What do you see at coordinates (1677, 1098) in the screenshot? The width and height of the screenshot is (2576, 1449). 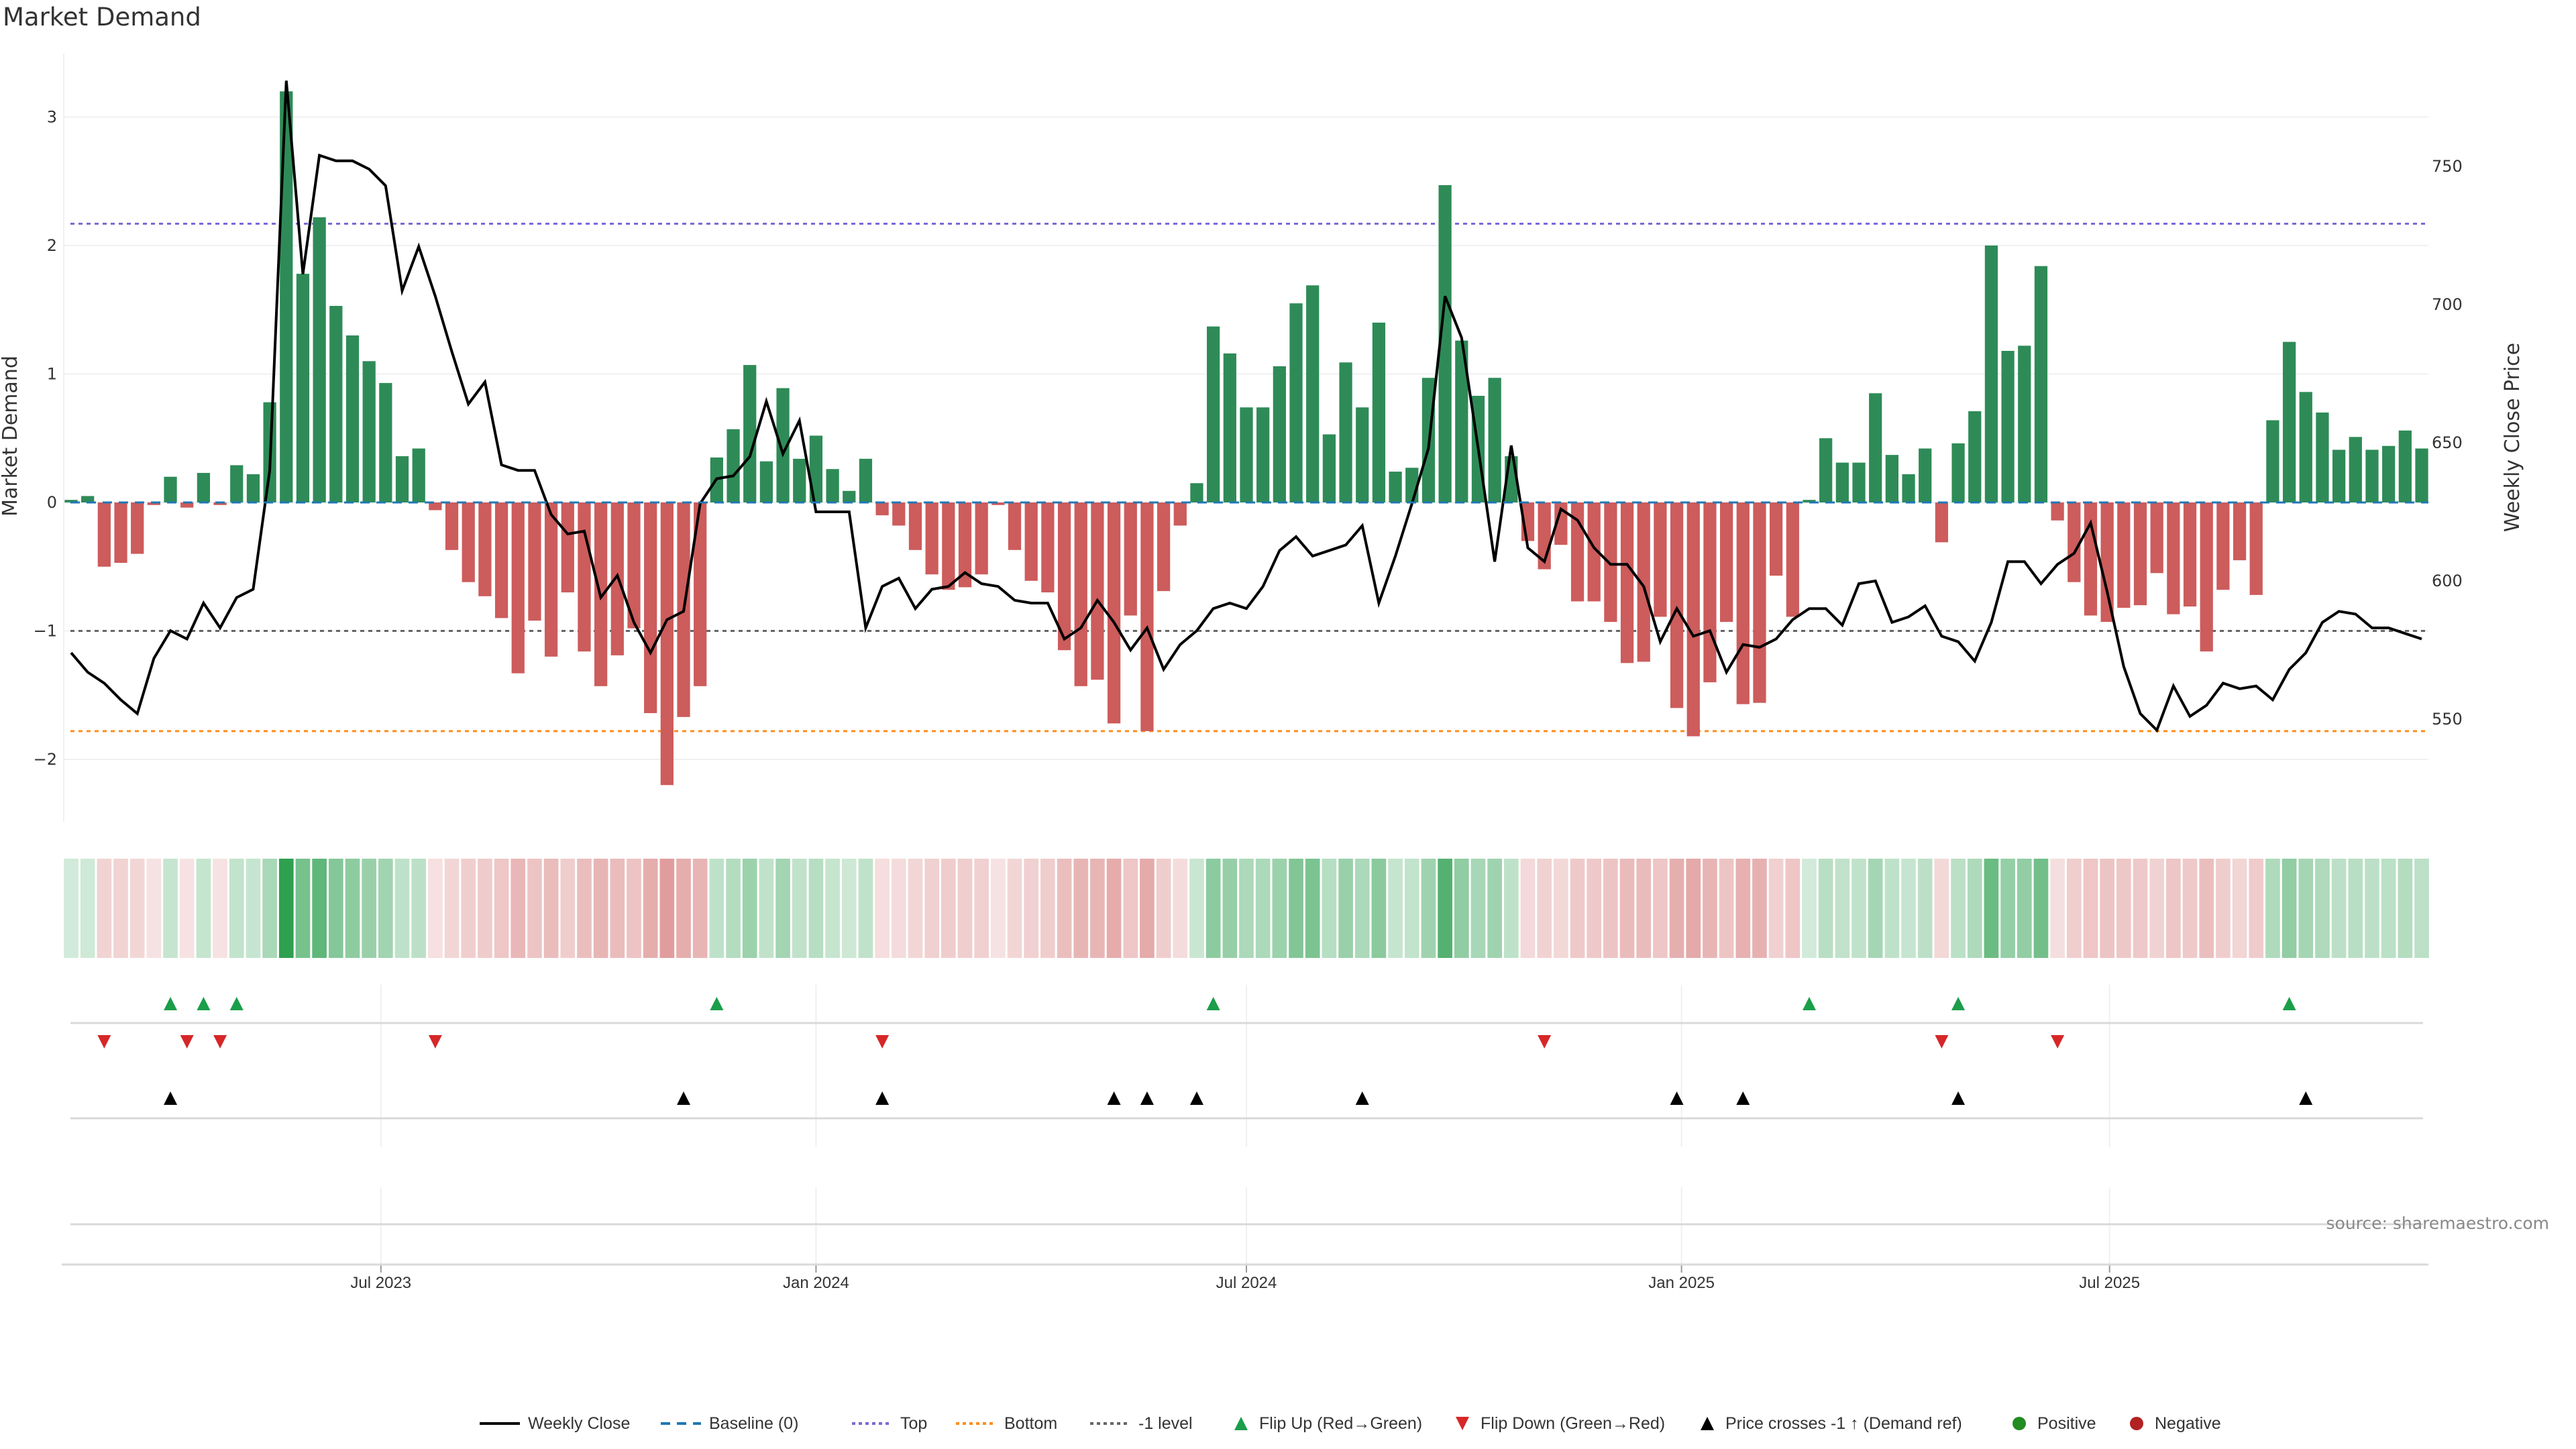 I see `price-cross-marker` at bounding box center [1677, 1098].